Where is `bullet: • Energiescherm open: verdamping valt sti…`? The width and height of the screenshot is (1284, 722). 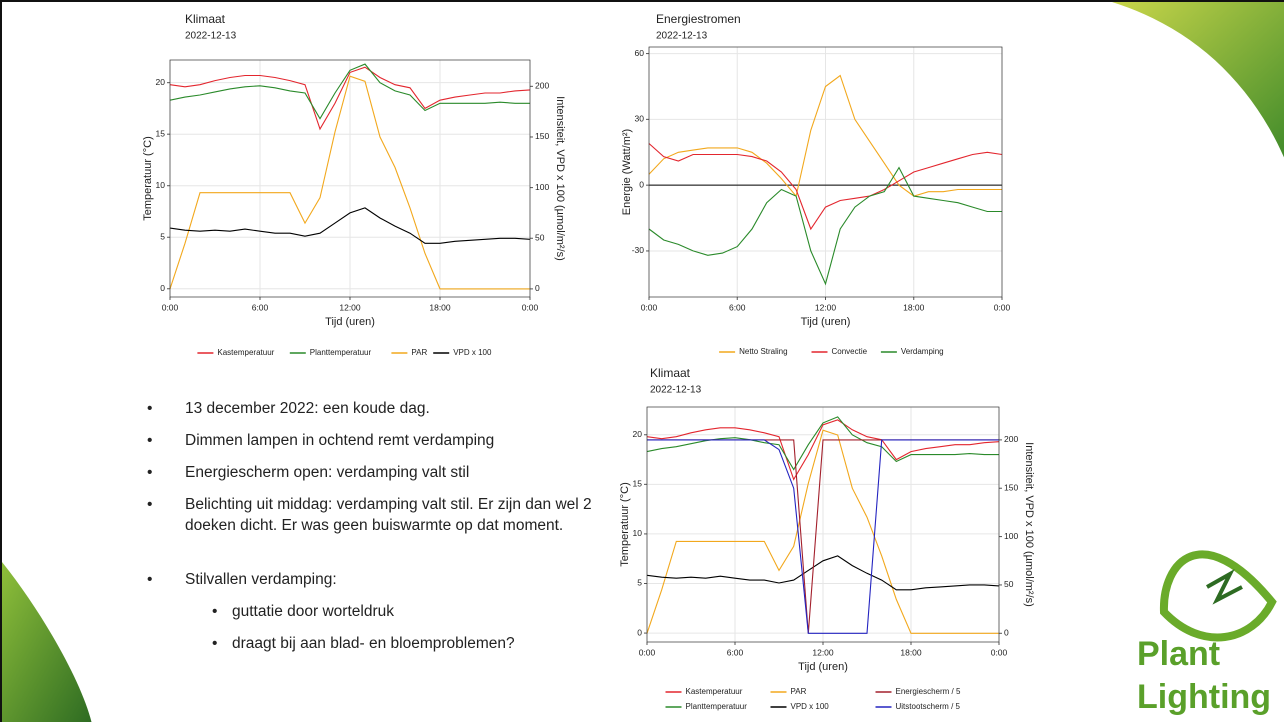 bullet: • Energiescherm open: verdamping valt sti… is located at coordinates (378, 472).